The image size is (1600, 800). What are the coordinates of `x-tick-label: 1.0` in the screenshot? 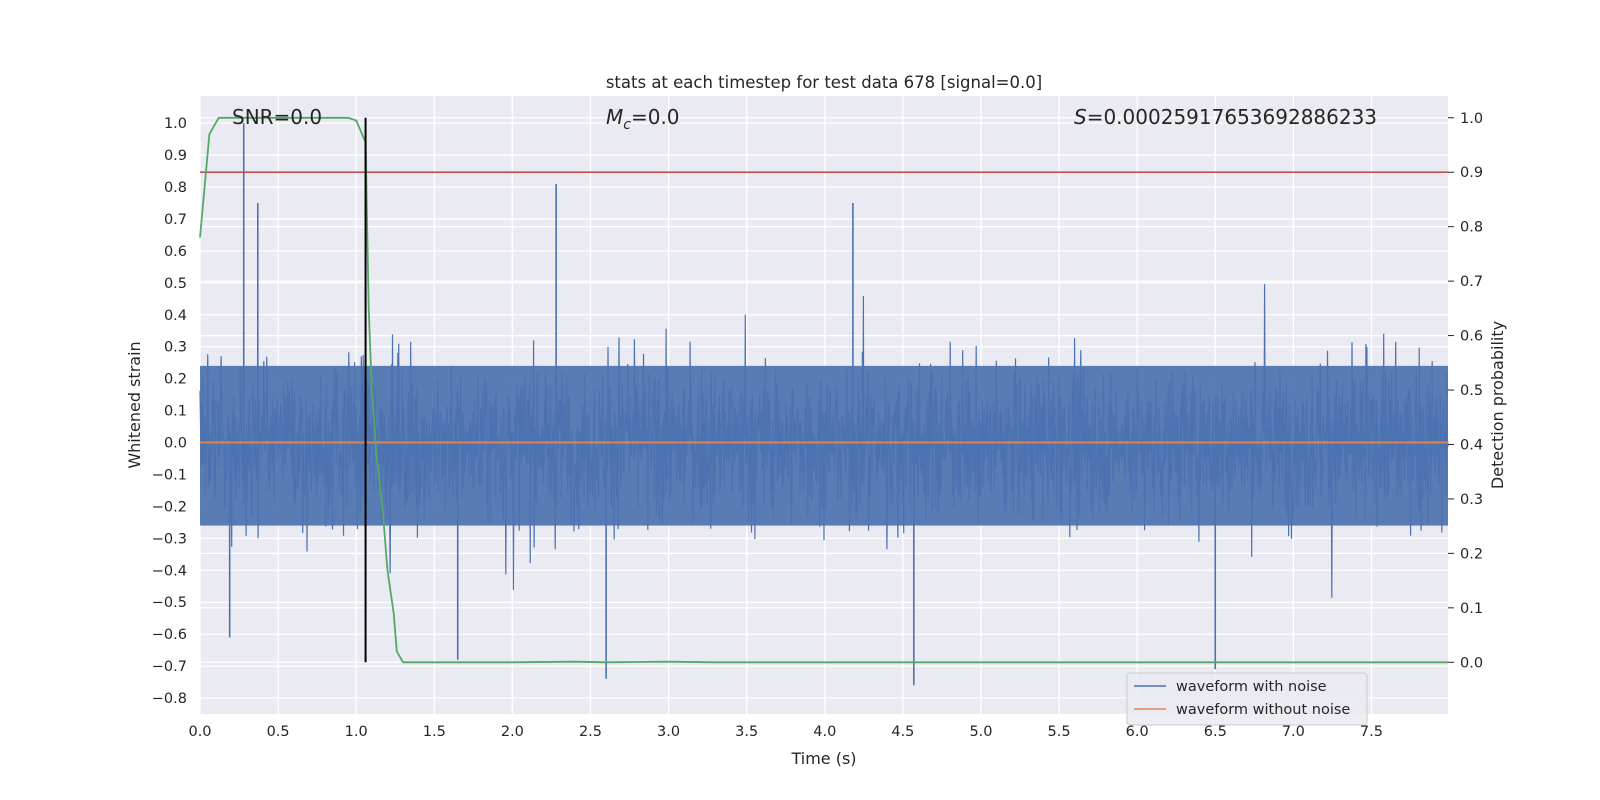 It's located at (356, 732).